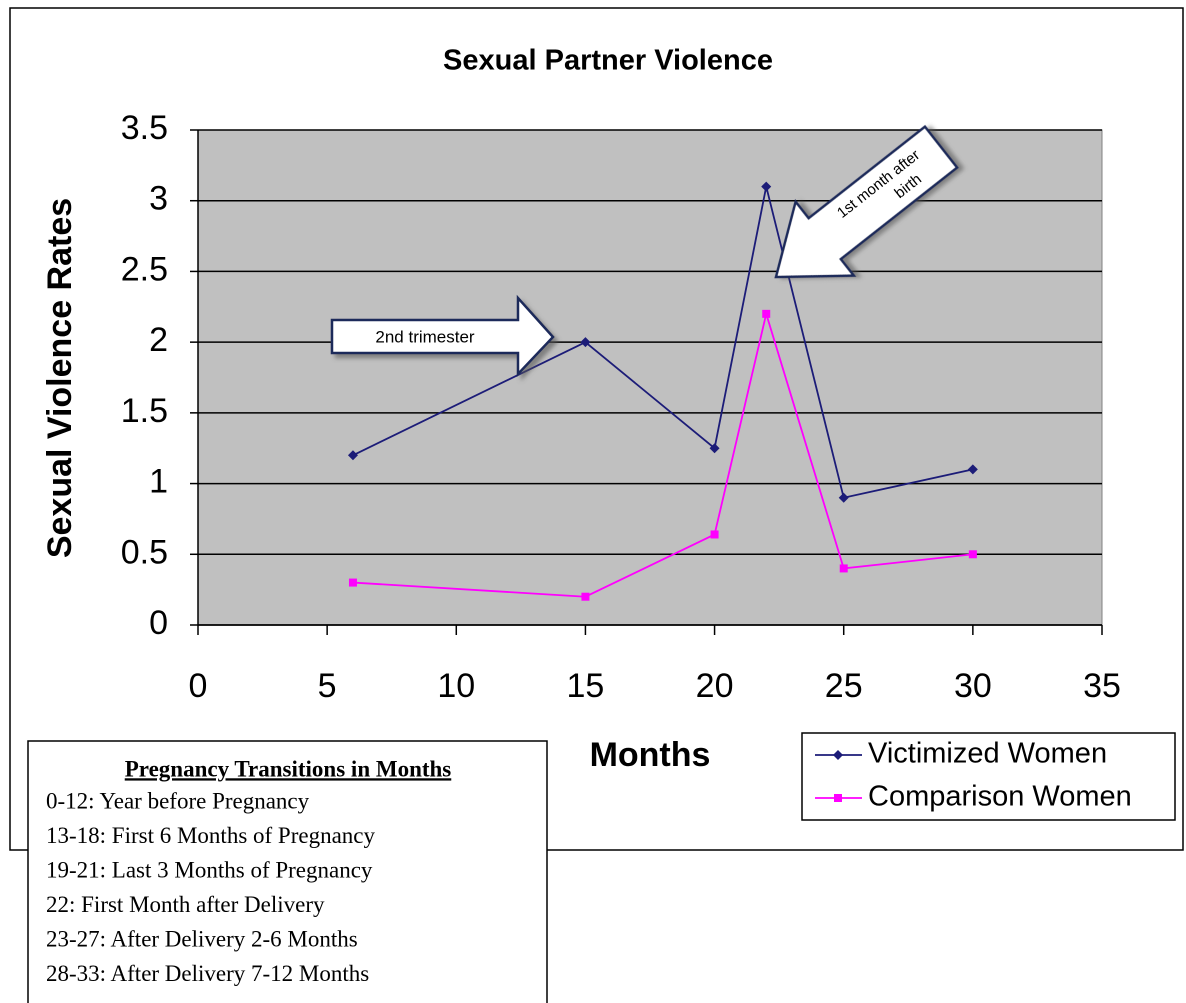  What do you see at coordinates (327, 686) in the screenshot?
I see `x-tick-label: 5` at bounding box center [327, 686].